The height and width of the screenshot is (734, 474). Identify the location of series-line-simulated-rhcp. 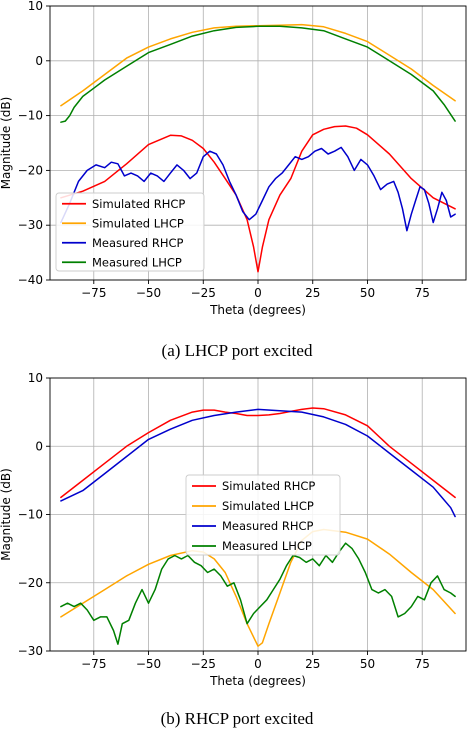
(258, 453).